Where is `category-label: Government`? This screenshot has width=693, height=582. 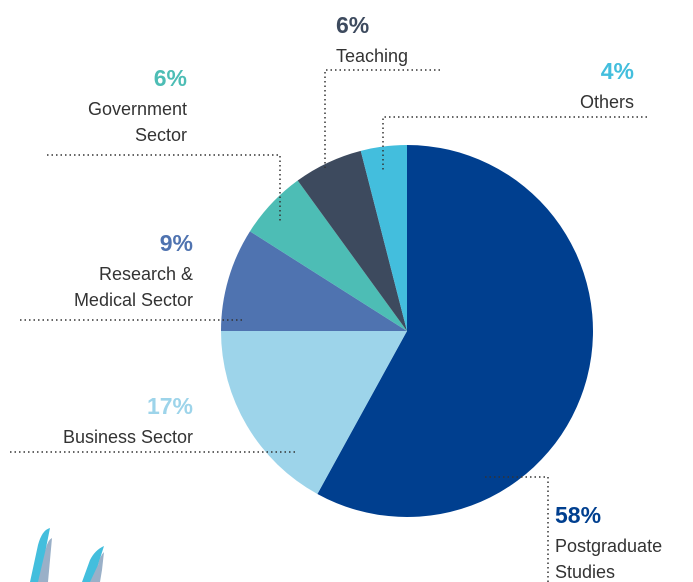
category-label: Government is located at coordinates (137, 109).